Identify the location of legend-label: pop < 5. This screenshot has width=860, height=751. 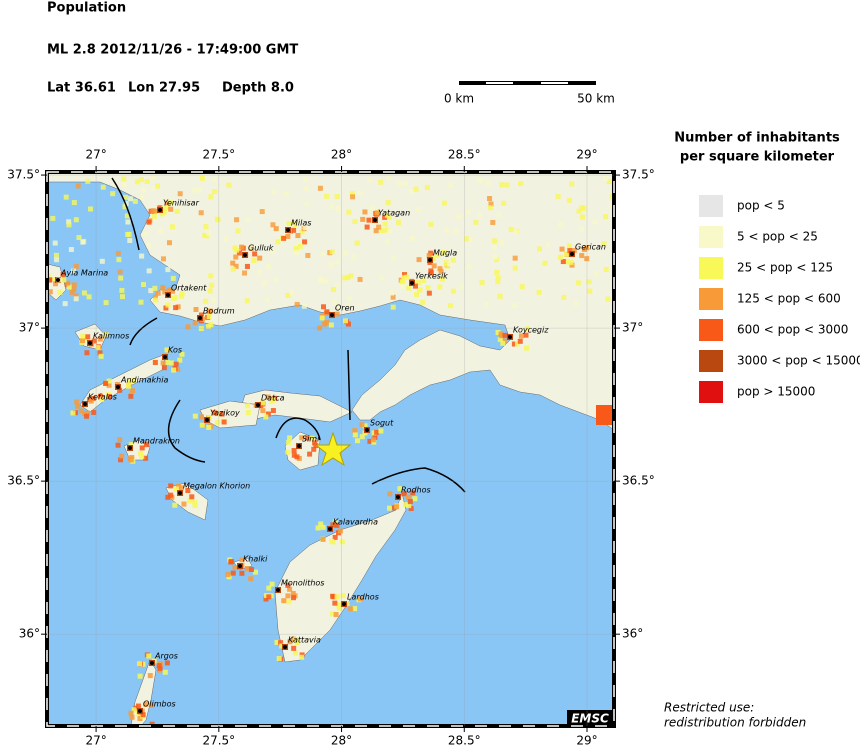
(761, 206).